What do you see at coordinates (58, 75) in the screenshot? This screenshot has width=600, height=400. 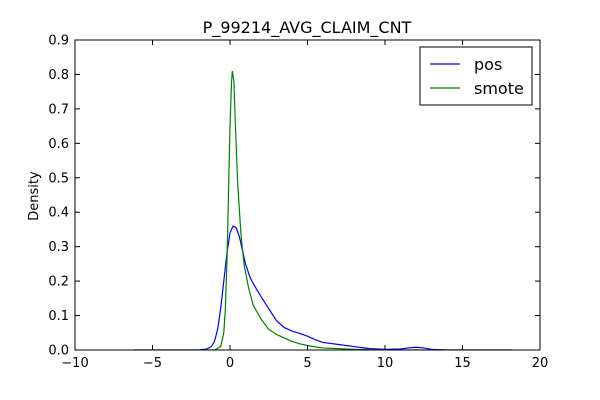 I see `y-tick-label: 0.8` at bounding box center [58, 75].